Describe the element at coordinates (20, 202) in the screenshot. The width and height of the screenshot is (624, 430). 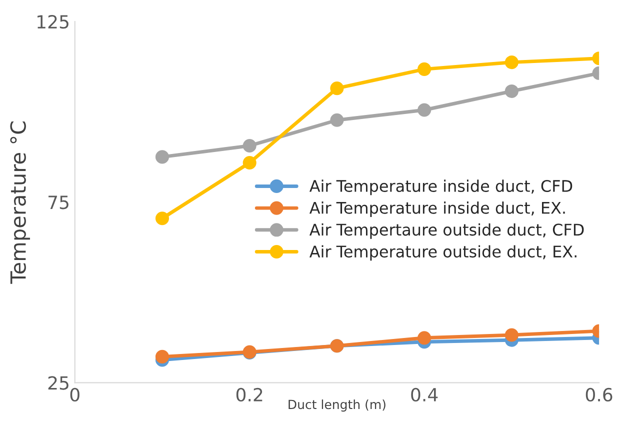
I see `y-axis-title: Temperature °C` at that location.